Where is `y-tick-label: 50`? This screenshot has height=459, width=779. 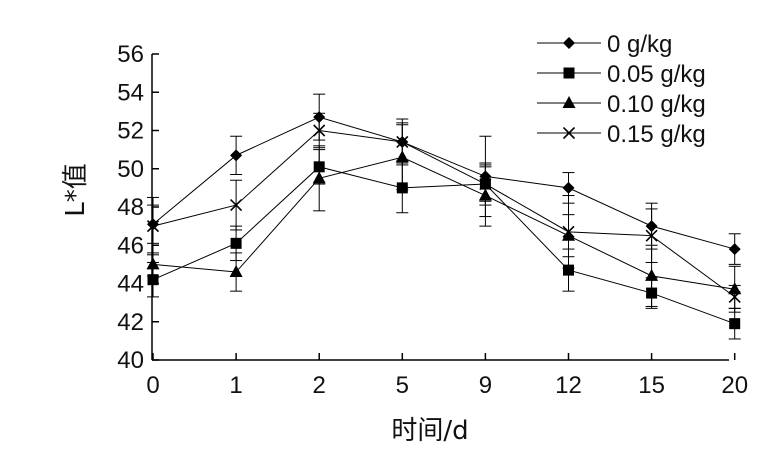
y-tick-label: 50 is located at coordinates (130, 169).